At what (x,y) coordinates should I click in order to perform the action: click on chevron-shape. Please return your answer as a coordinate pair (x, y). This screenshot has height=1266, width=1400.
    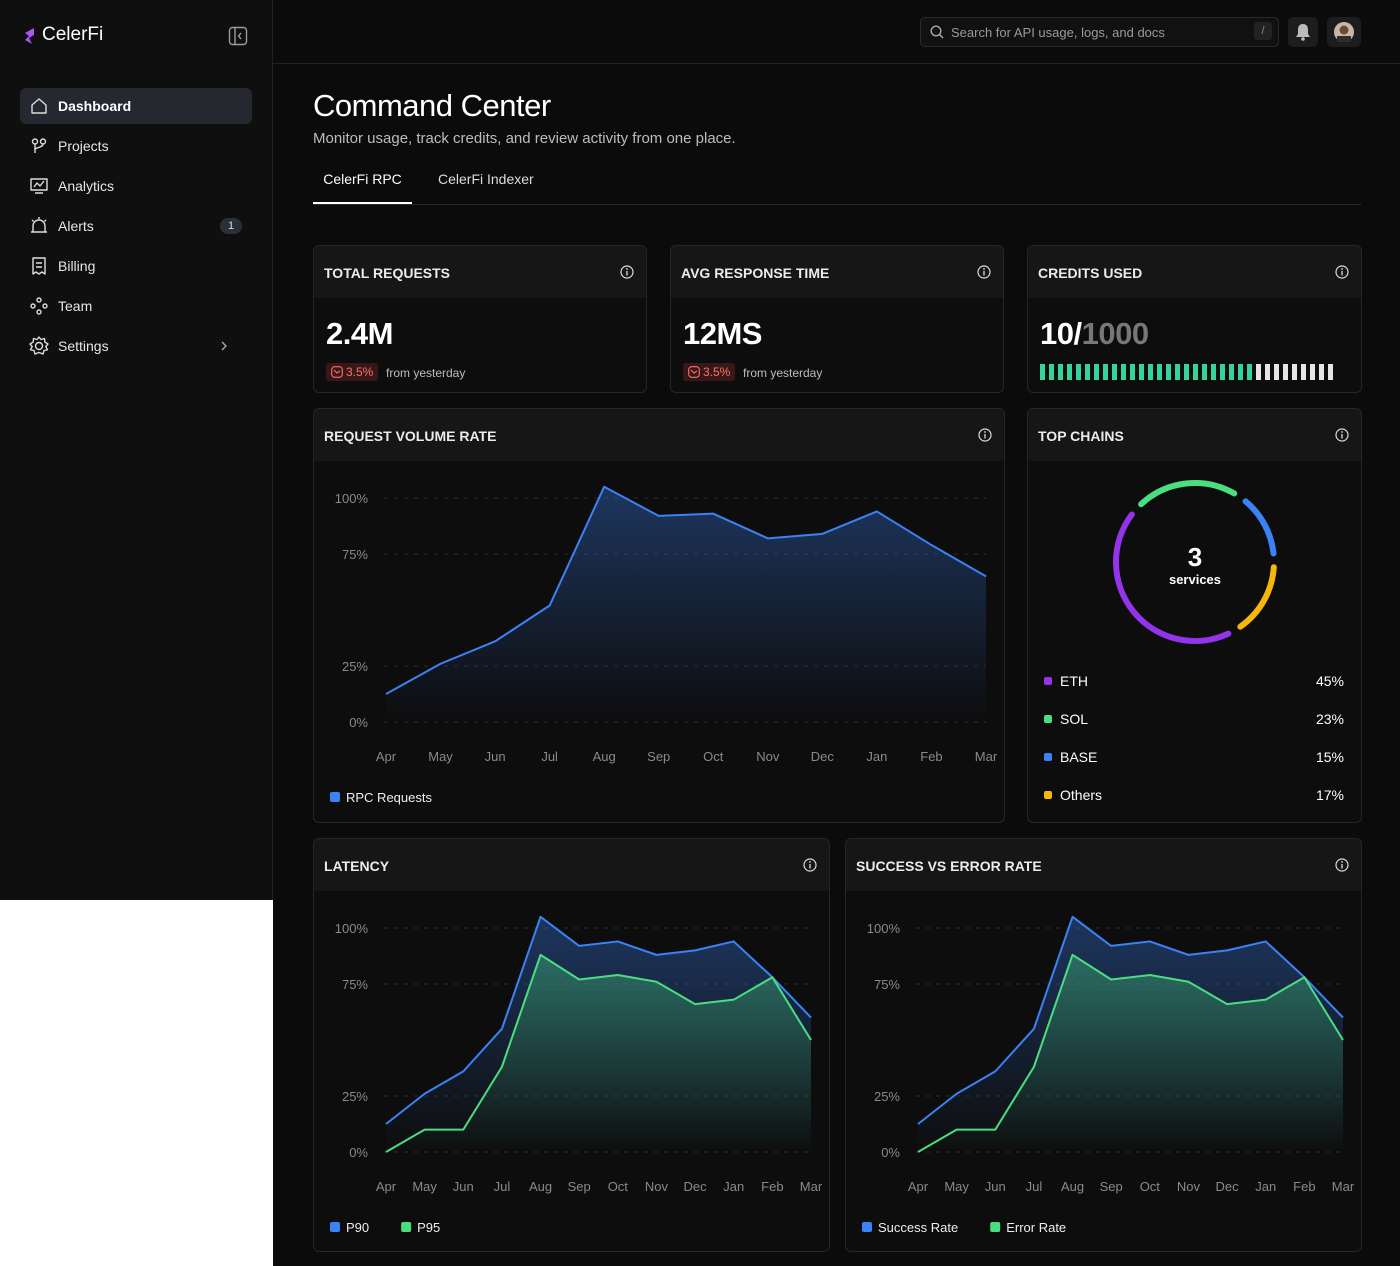
    Looking at the image, I should click on (224, 346).